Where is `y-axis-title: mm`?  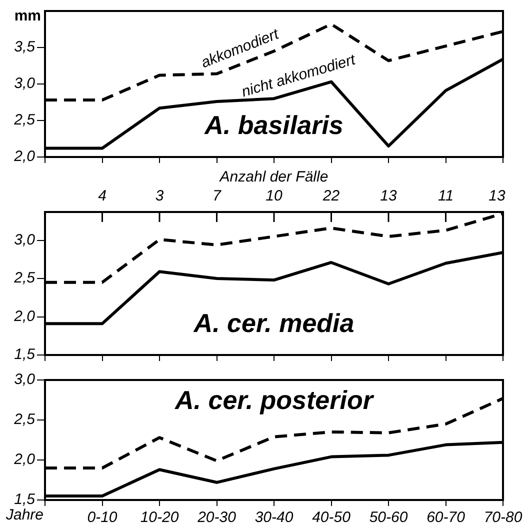 y-axis-title: mm is located at coordinates (27, 16).